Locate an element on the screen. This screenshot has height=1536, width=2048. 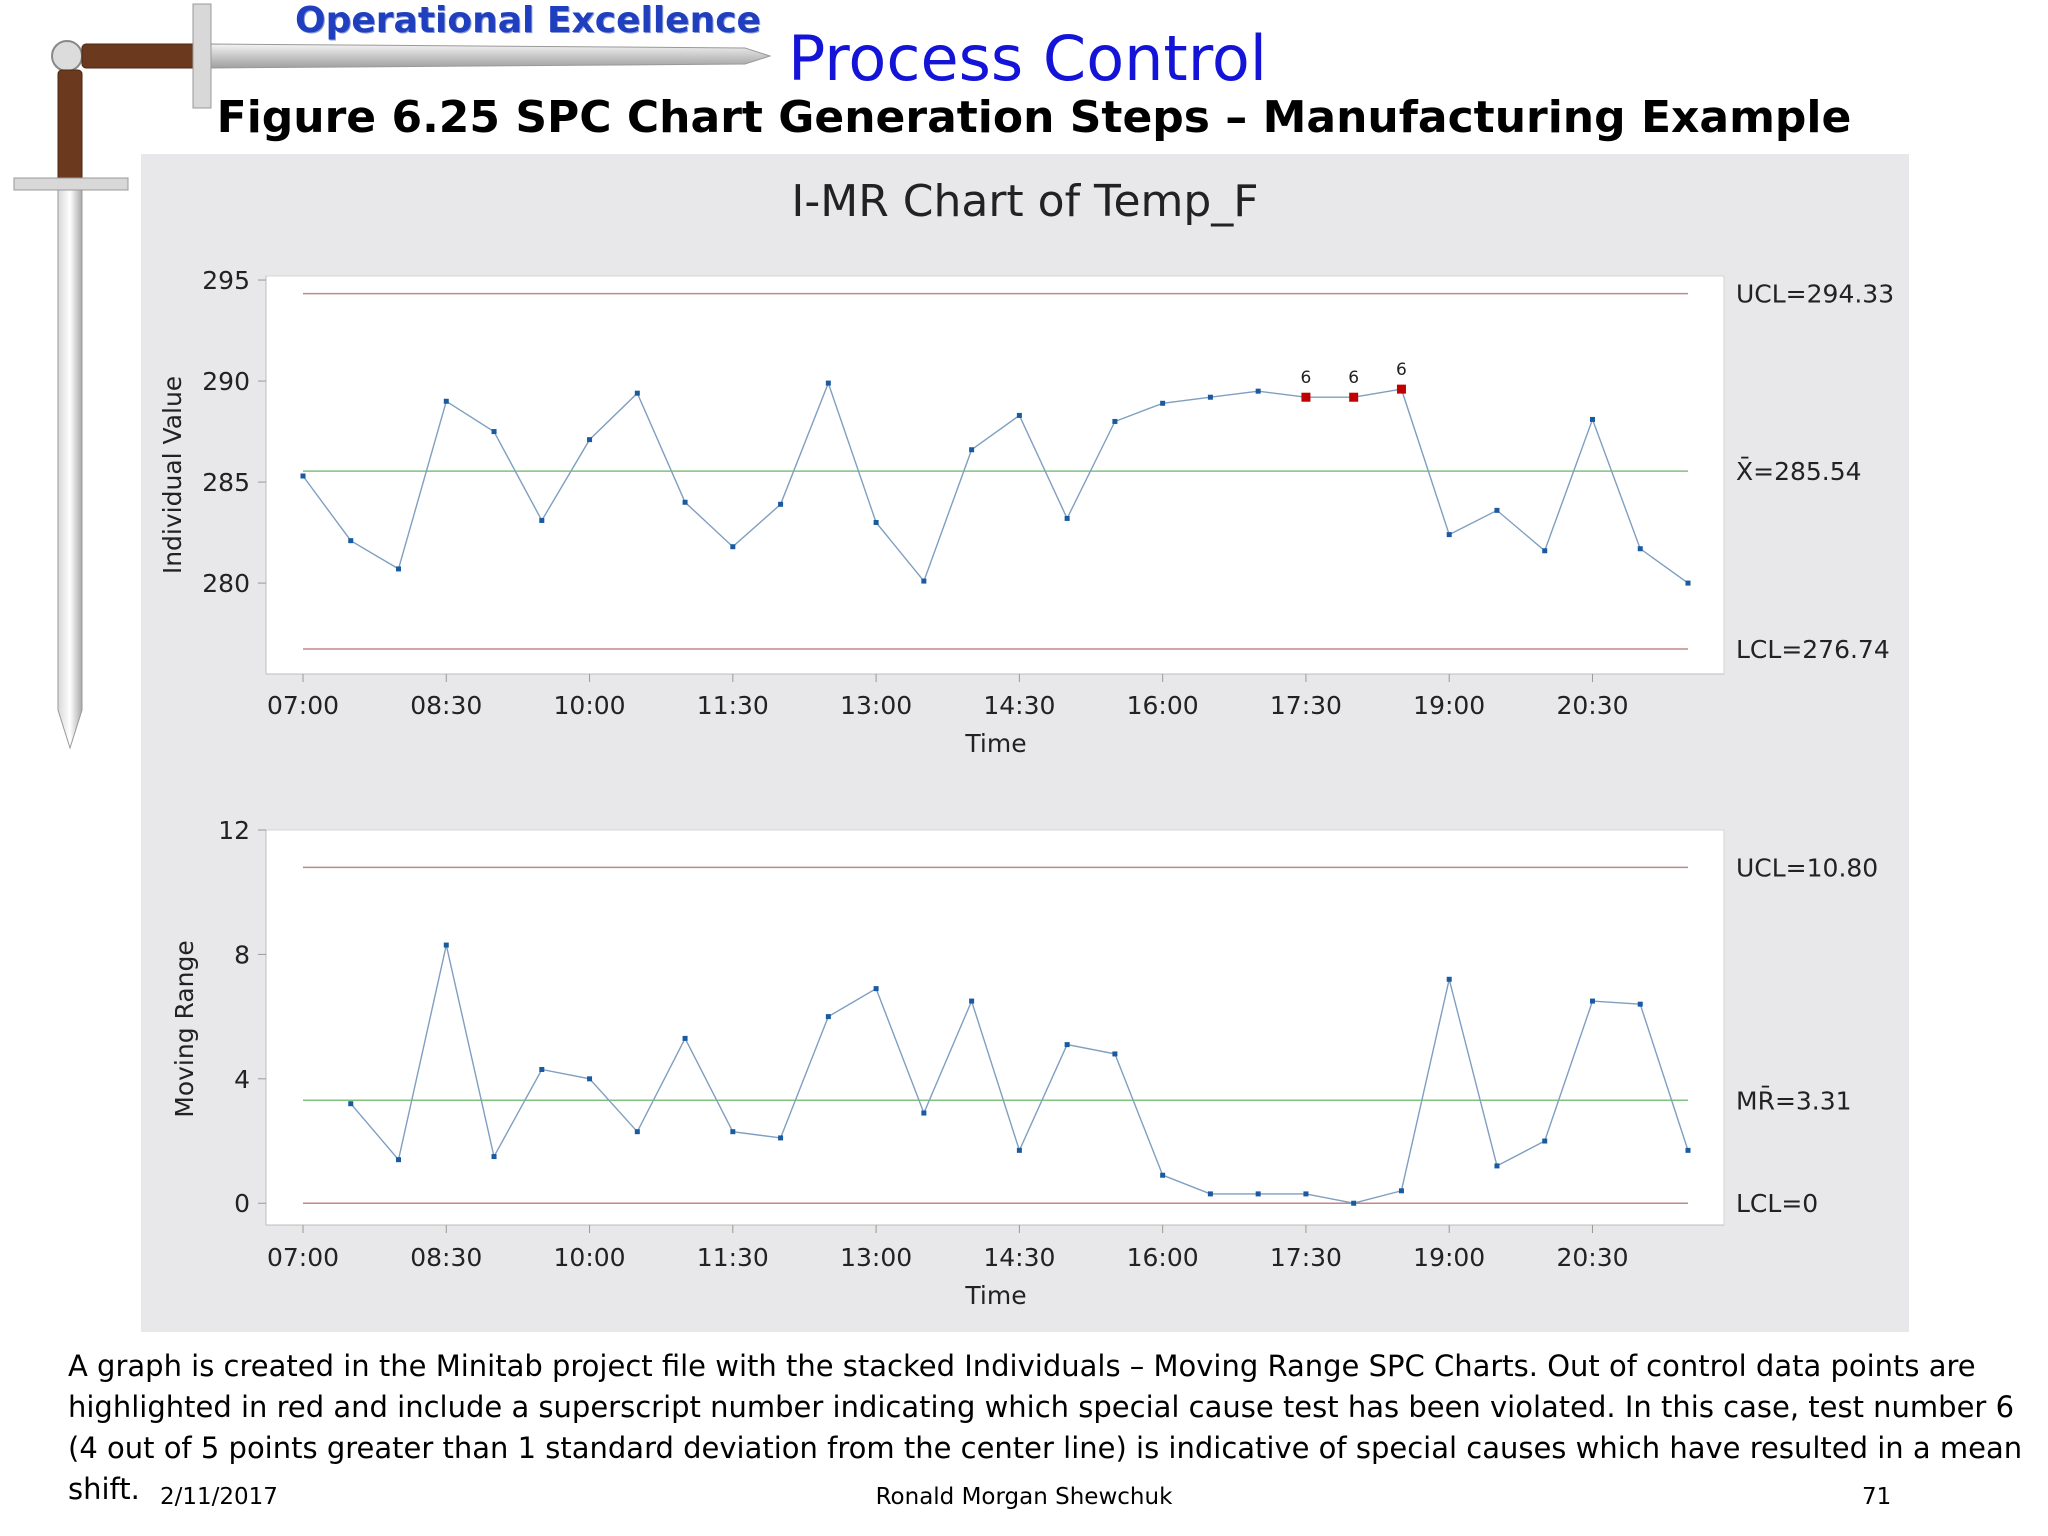
individuals-x-tick-label: 20:30 is located at coordinates (1592, 705).